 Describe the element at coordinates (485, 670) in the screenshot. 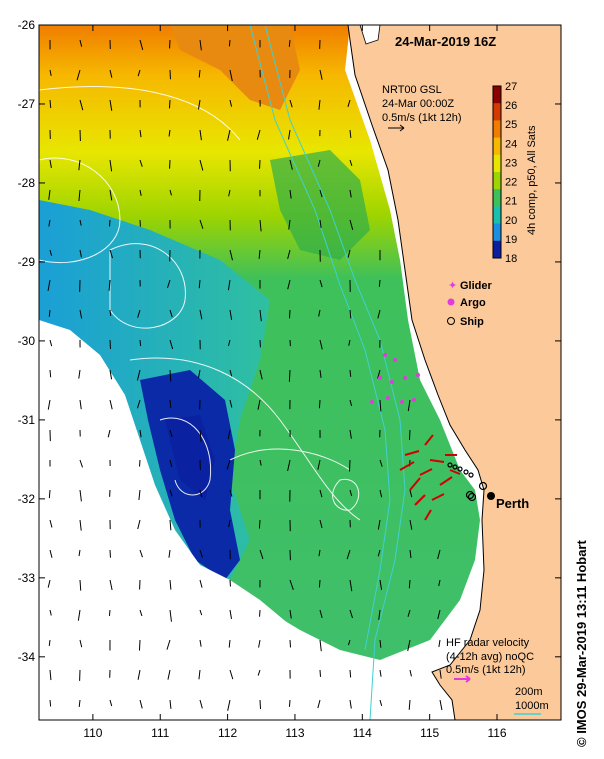

I see `hf-radar-line3: 0.5m/s (1kt 12h)` at that location.